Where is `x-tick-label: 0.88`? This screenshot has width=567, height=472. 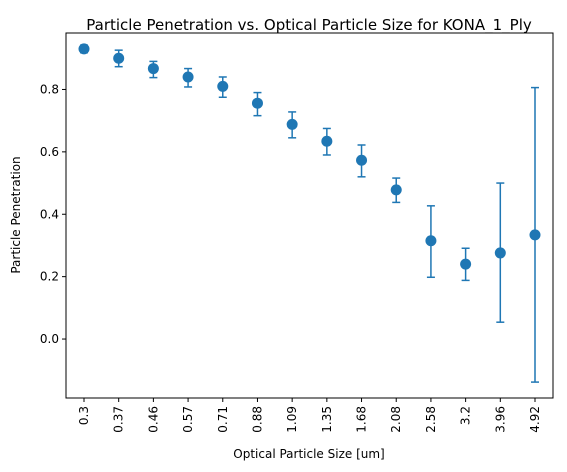 x-tick-label: 0.88 is located at coordinates (257, 419).